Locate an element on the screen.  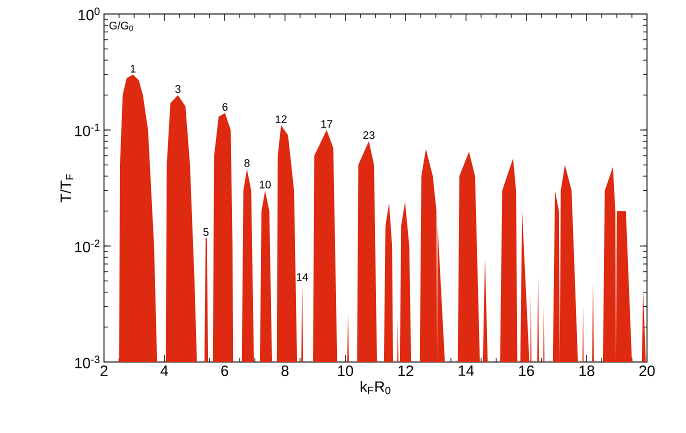
annotation: 3 is located at coordinates (177, 89).